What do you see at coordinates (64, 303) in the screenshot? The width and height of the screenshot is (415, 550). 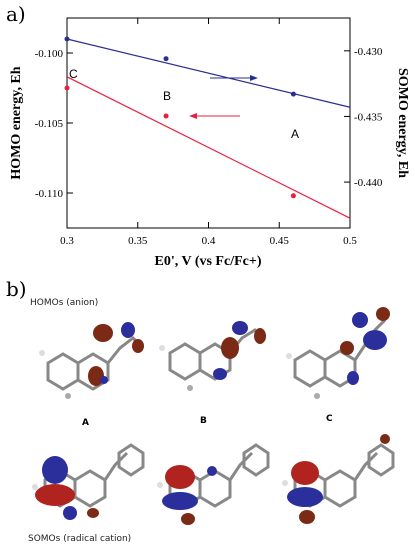 I see `homo-caption: HOMOs (anion)` at bounding box center [64, 303].